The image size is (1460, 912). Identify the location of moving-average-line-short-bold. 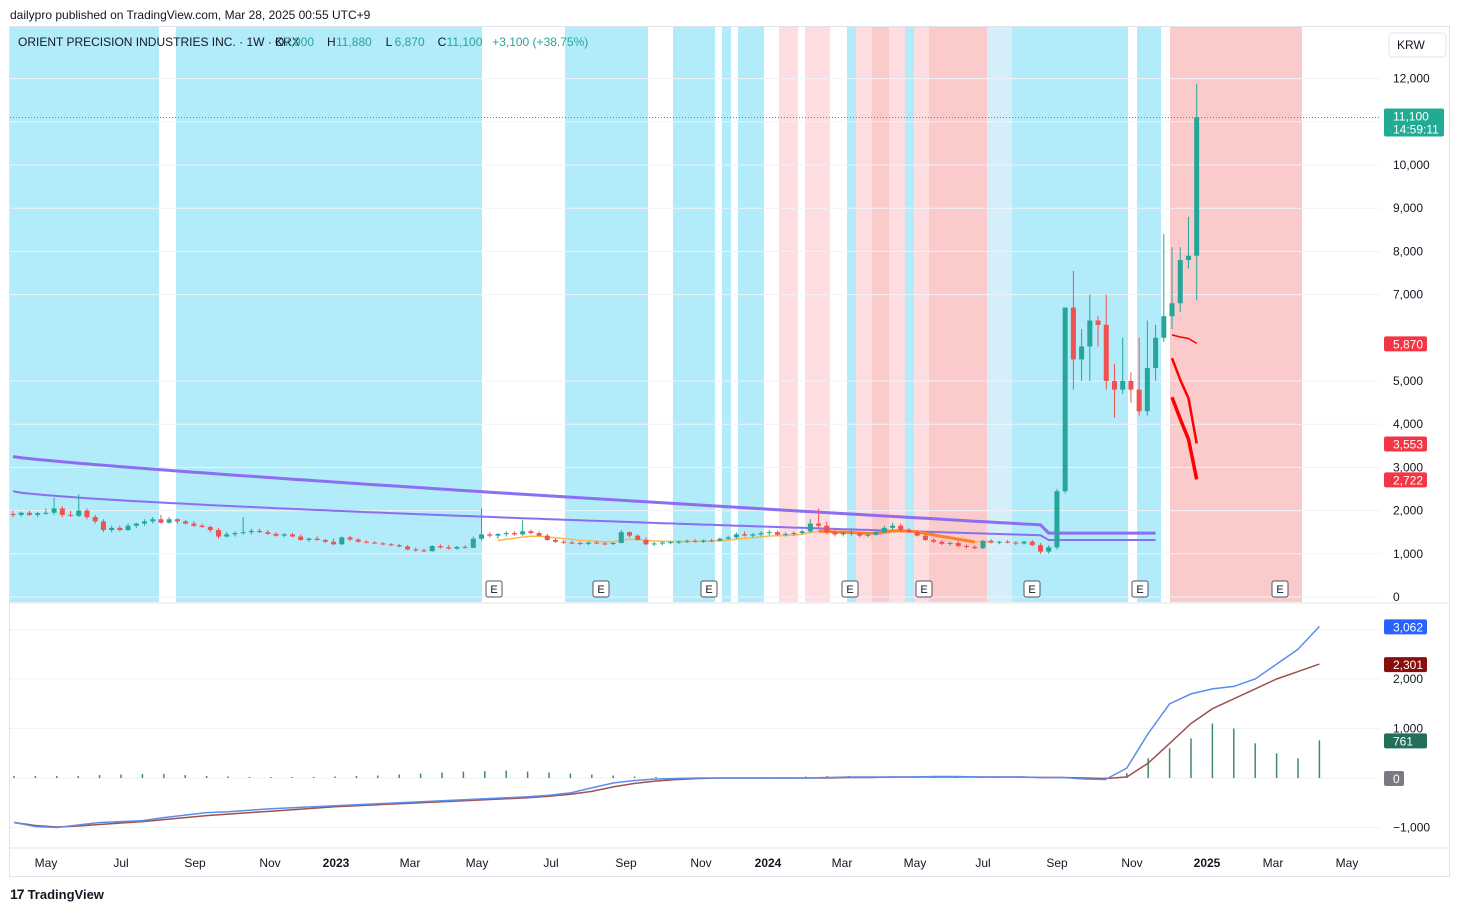
(896, 536).